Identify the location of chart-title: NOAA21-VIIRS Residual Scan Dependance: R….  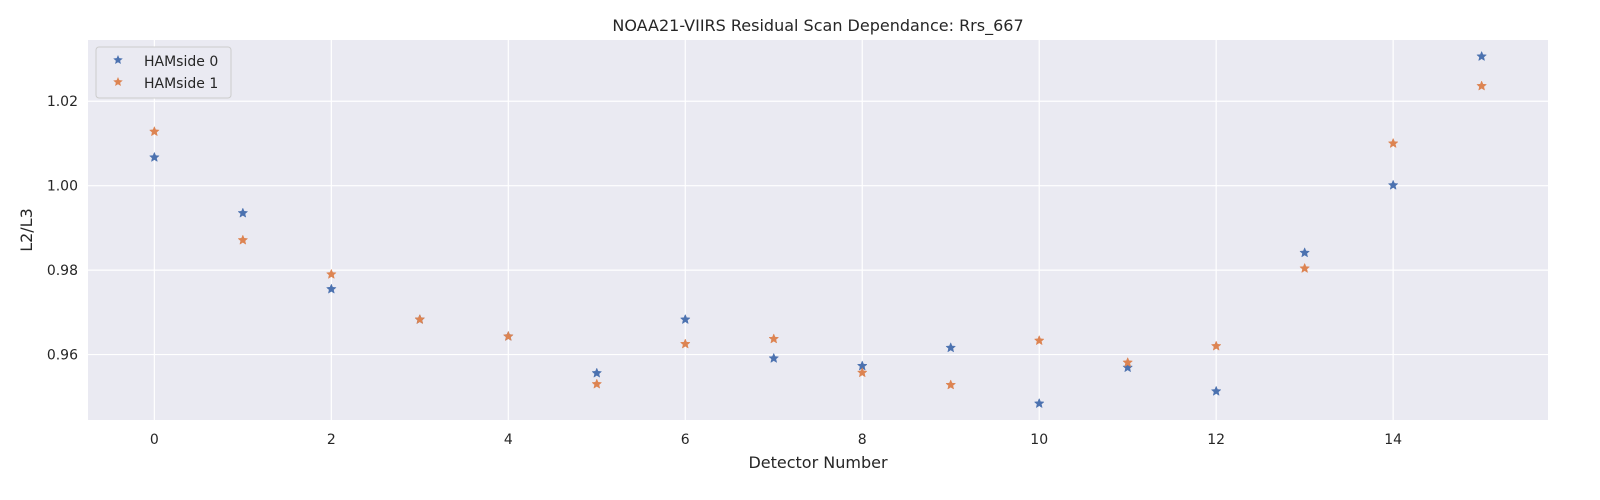
(817, 26).